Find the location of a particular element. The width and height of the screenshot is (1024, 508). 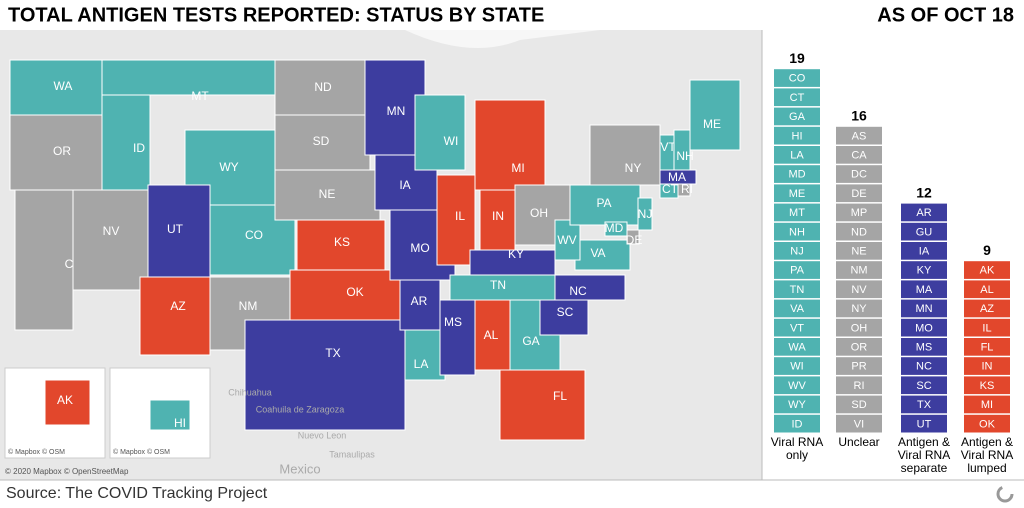

state-box-label: TN is located at coordinates (797, 290).